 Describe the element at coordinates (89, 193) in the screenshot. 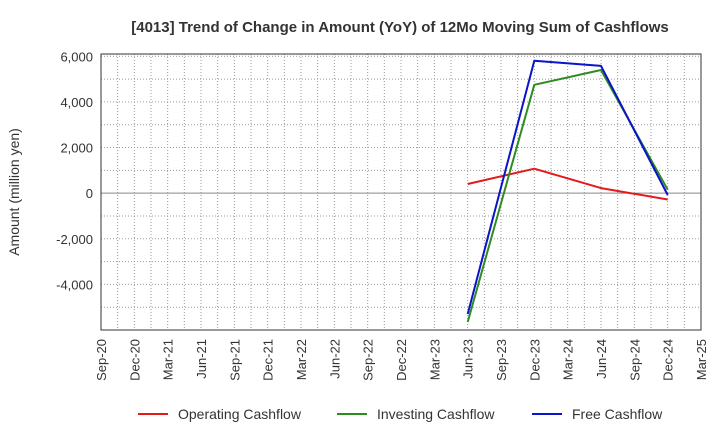

I see `y-tick-label: 0` at that location.